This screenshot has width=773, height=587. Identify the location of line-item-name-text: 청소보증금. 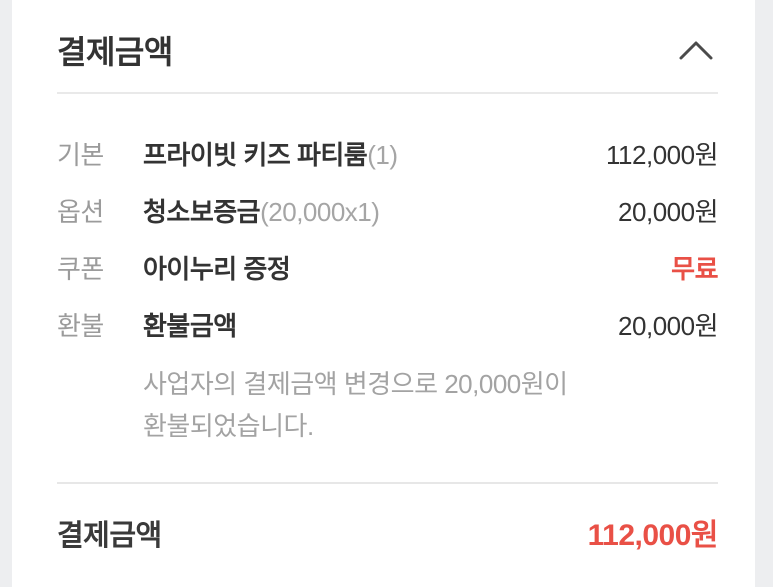
(202, 212).